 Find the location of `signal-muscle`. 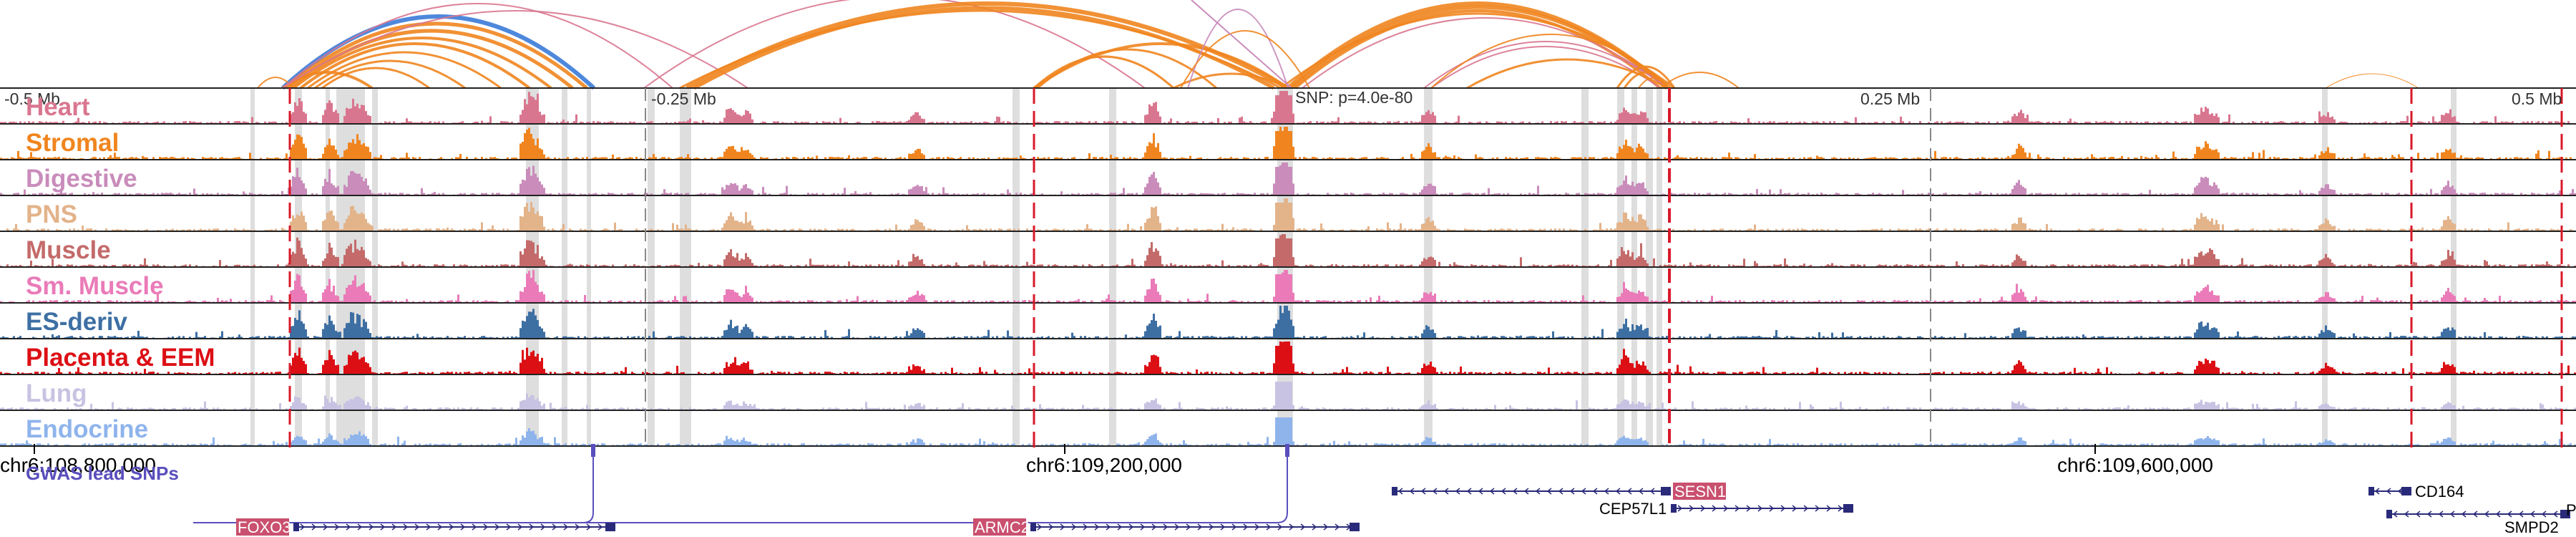

signal-muscle is located at coordinates (1288, 250).